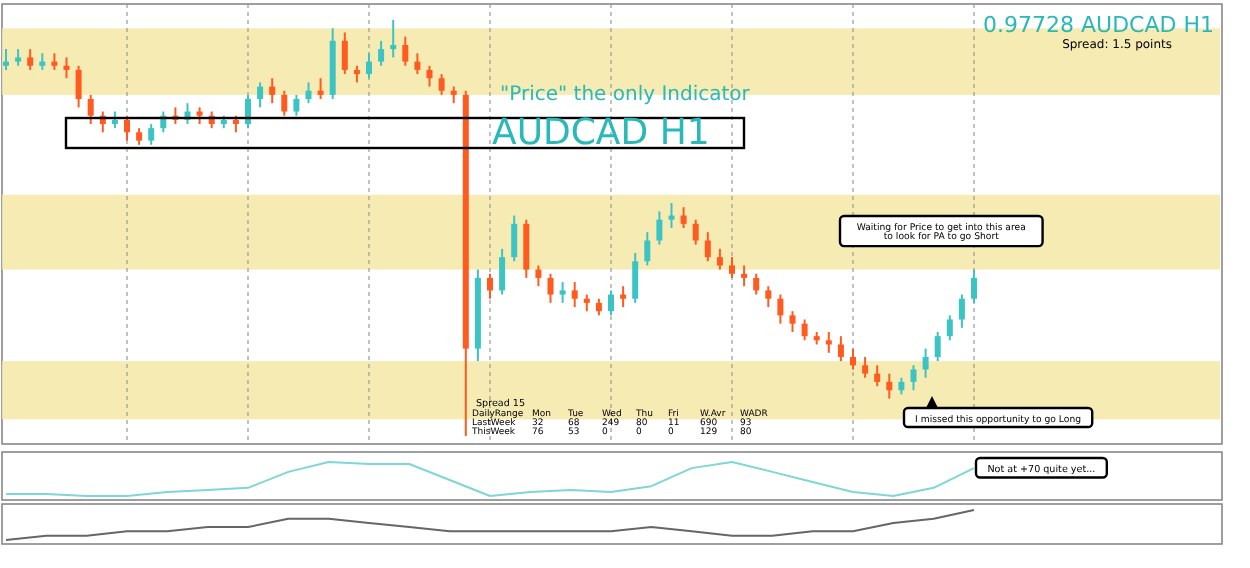  I want to click on annotation: AUDCAD H1, so click(601, 133).